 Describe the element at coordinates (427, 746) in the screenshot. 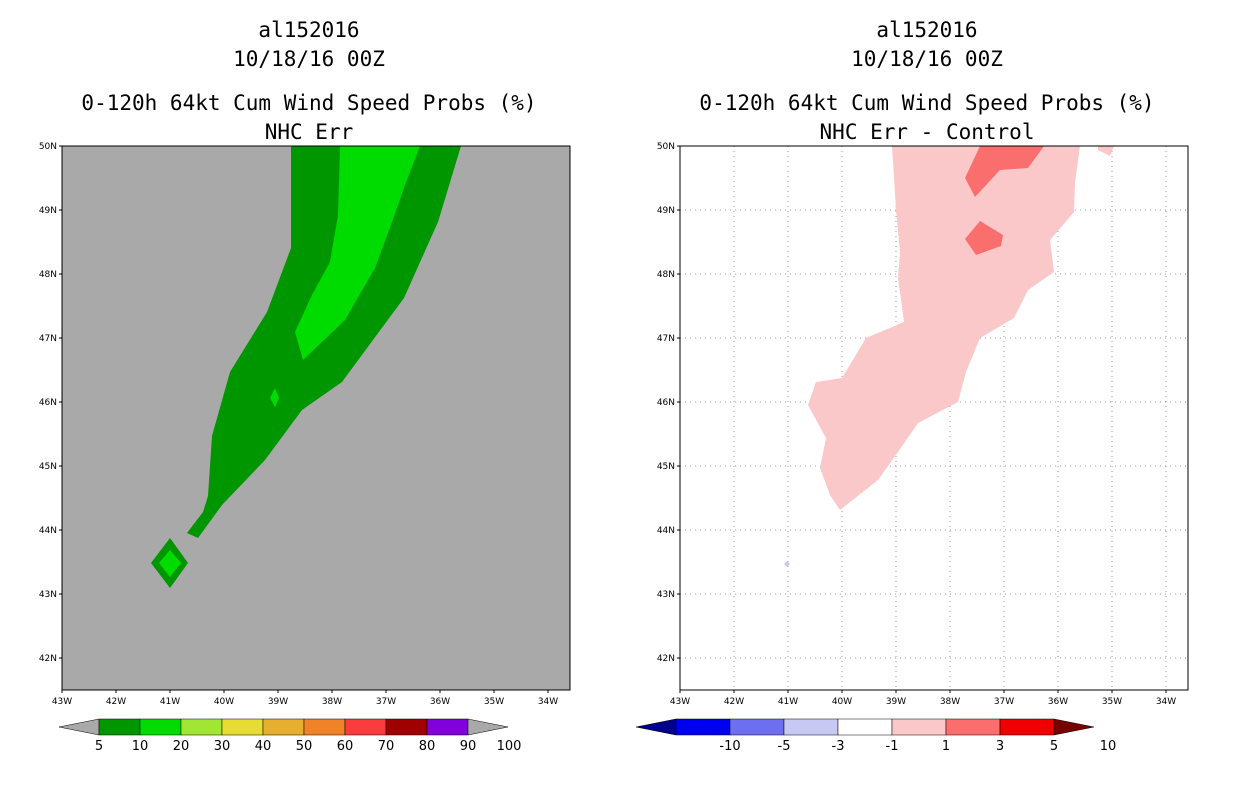

I see `left-colorbar-label: 80` at that location.